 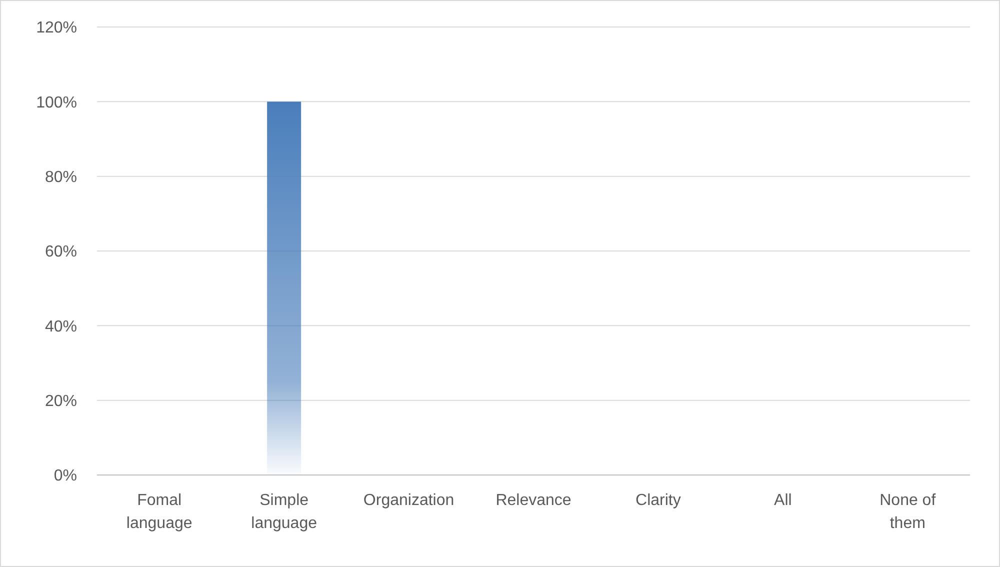 What do you see at coordinates (56, 28) in the screenshot?
I see `y-tick-label: 120%` at bounding box center [56, 28].